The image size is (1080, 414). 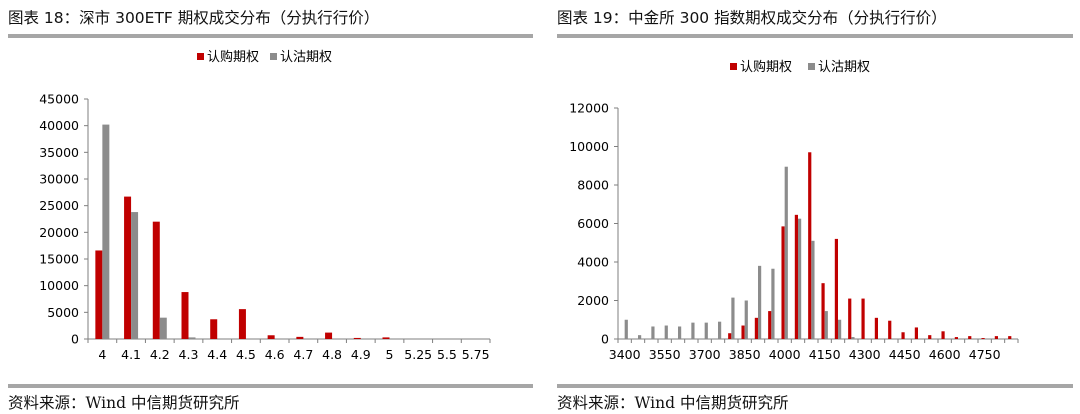 What do you see at coordinates (985, 354) in the screenshot?
I see `right-x-tick-label: 4750` at bounding box center [985, 354].